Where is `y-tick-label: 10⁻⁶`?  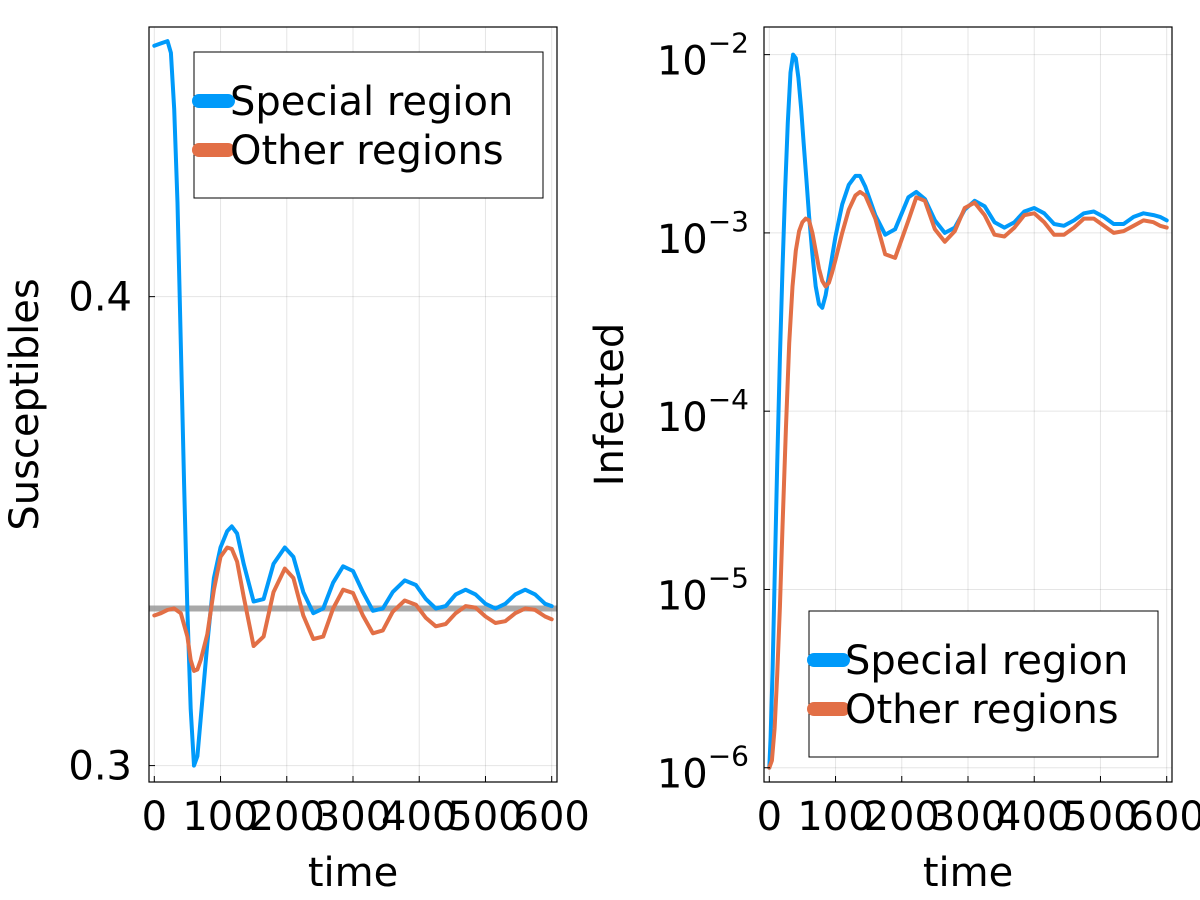
y-tick-label: 10⁻⁶ is located at coordinates (703, 769).